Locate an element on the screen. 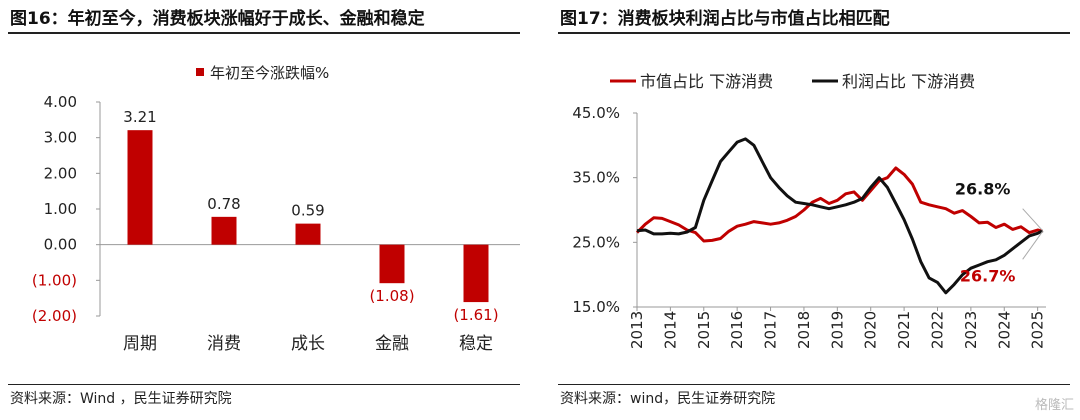 Image resolution: width=1080 pixels, height=420 pixels. x-tick-label: 2025 is located at coordinates (1038, 330).